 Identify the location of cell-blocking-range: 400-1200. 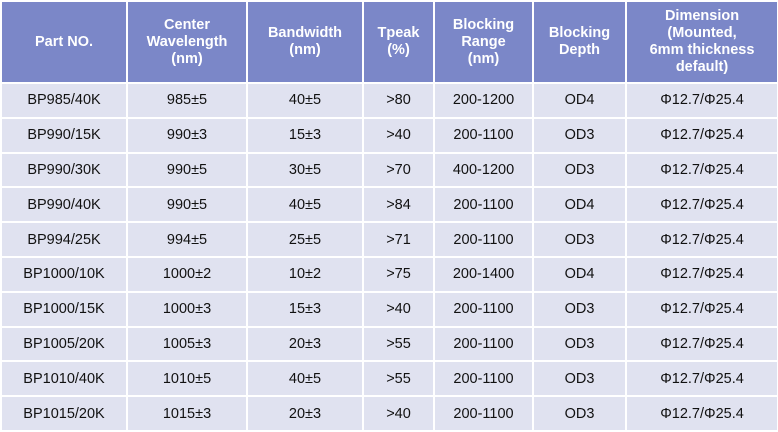
(483, 170).